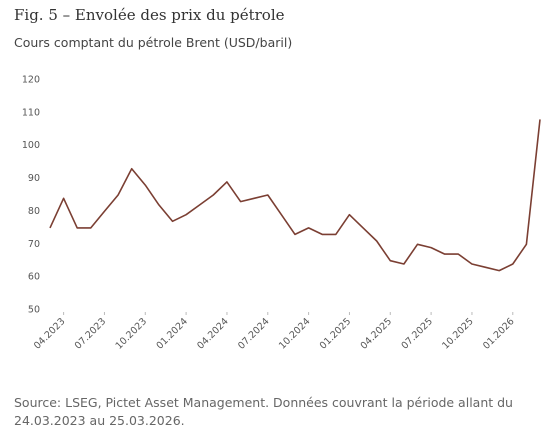 This screenshot has width=559, height=440. I want to click on x-tick-label: 04.2024, so click(213, 334).